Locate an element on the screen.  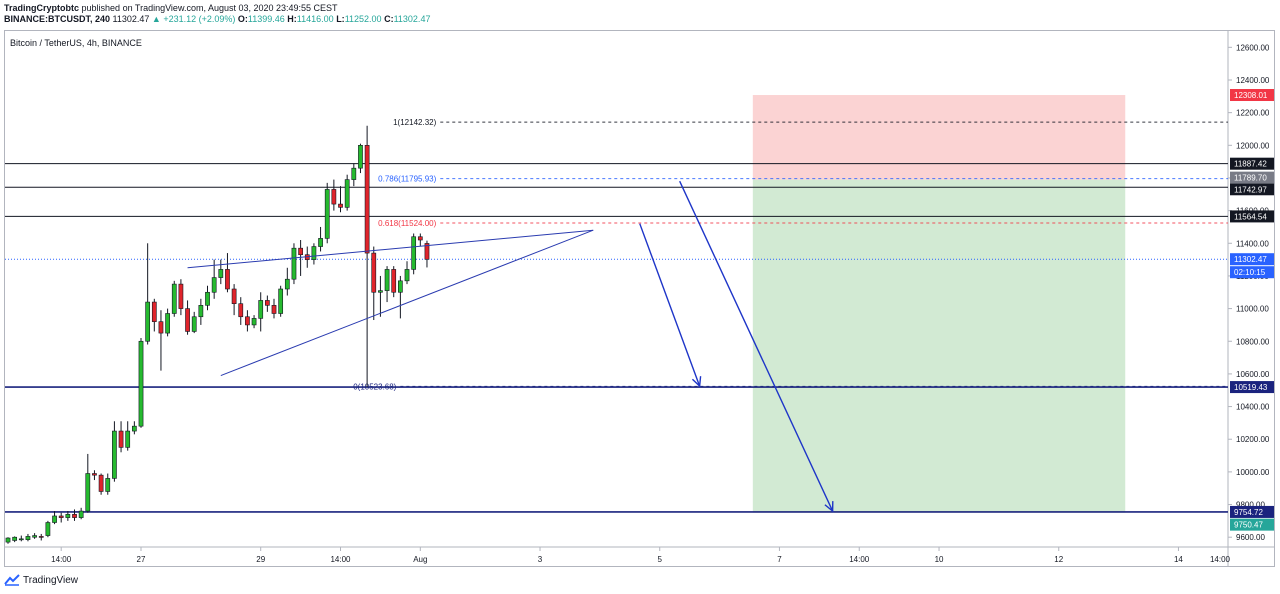
support-2-badge is located at coordinates (1252, 511).